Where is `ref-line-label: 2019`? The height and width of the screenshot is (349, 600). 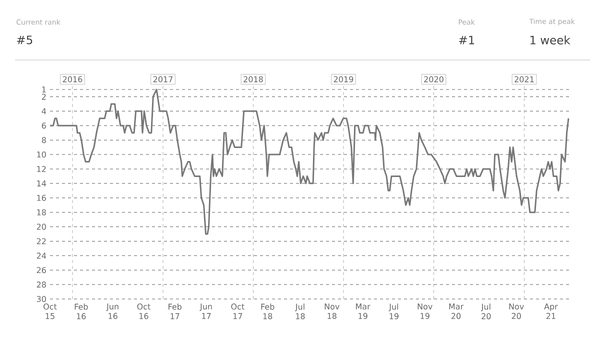 ref-line-label: 2019 is located at coordinates (344, 79).